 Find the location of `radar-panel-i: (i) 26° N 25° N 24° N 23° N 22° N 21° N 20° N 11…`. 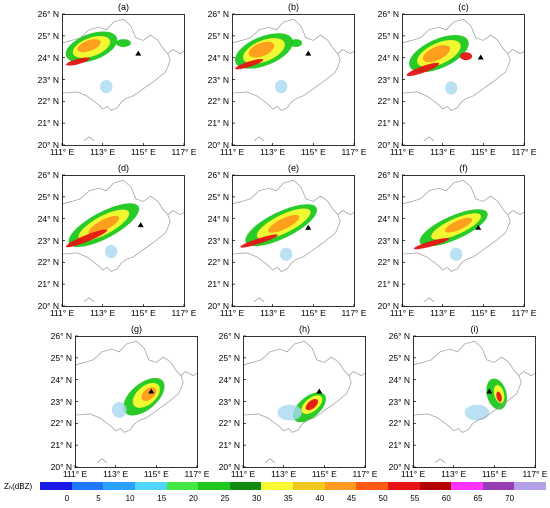

radar-panel-i: (i) 26° N 25° N 24° N 23° N 22° N 21° N 20° N 11… is located at coordinates (461, 402).